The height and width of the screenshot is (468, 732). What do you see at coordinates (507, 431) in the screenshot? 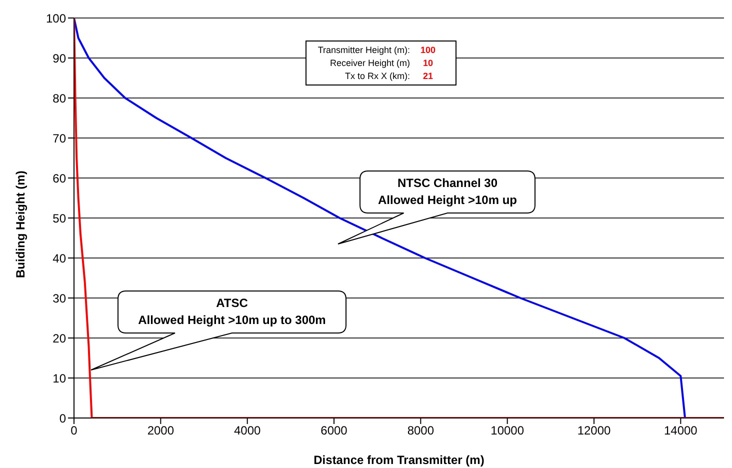
I see `x-tick-label: 10000` at bounding box center [507, 431].